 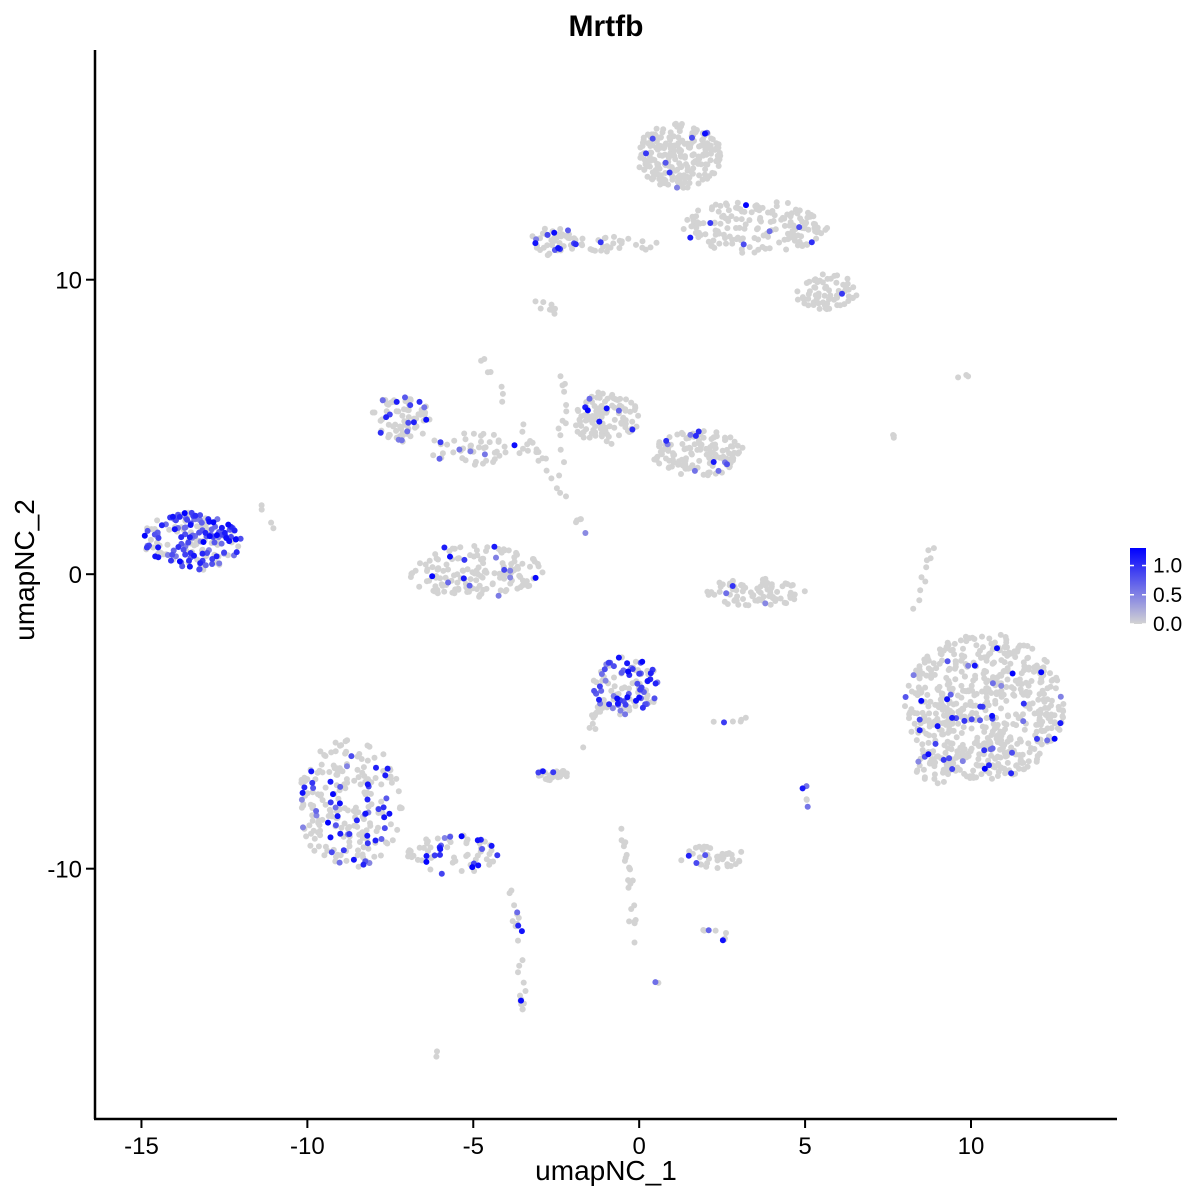 I want to click on y-tick-label: 10, so click(x=68, y=281).